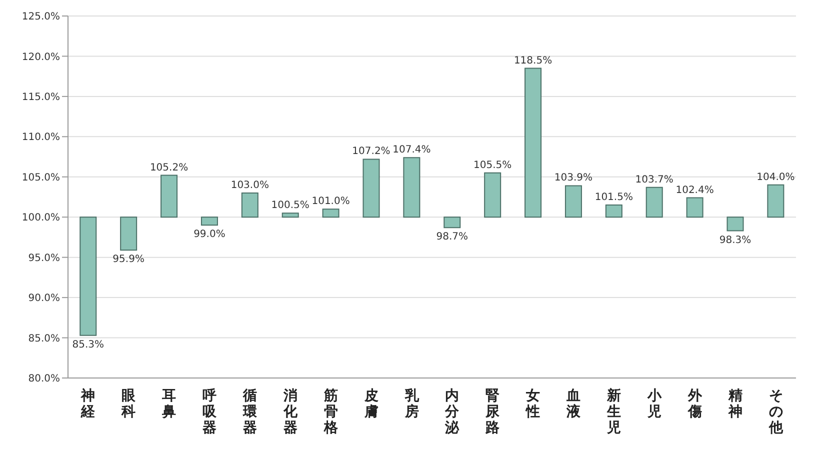 This screenshot has height=472, width=824. What do you see at coordinates (574, 404) in the screenshot?
I see `x-tick-label: 血液` at bounding box center [574, 404].